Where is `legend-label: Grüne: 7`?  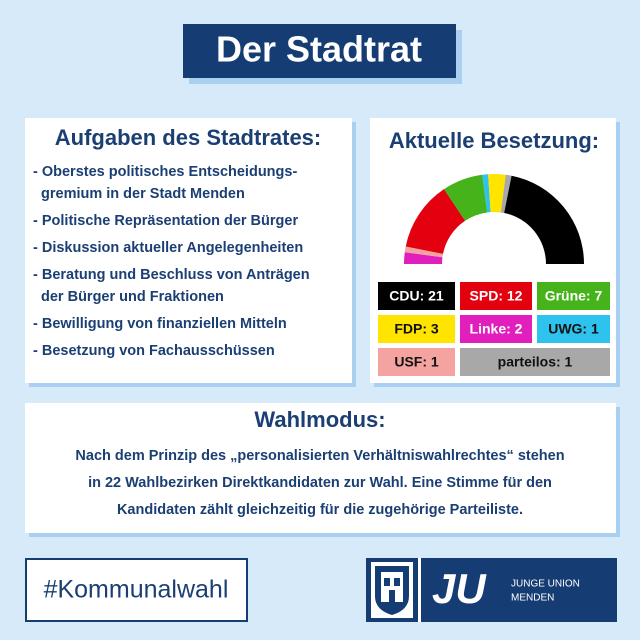 legend-label: Grüne: 7 is located at coordinates (574, 296).